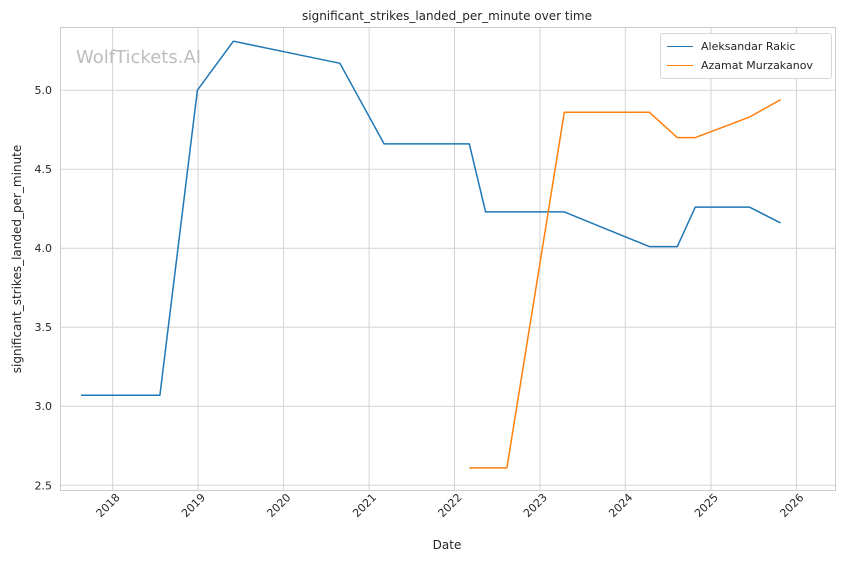 Image resolution: width=844 pixels, height=561 pixels. Describe the element at coordinates (620, 505) in the screenshot. I see `x-tick-label: 2024` at that location.